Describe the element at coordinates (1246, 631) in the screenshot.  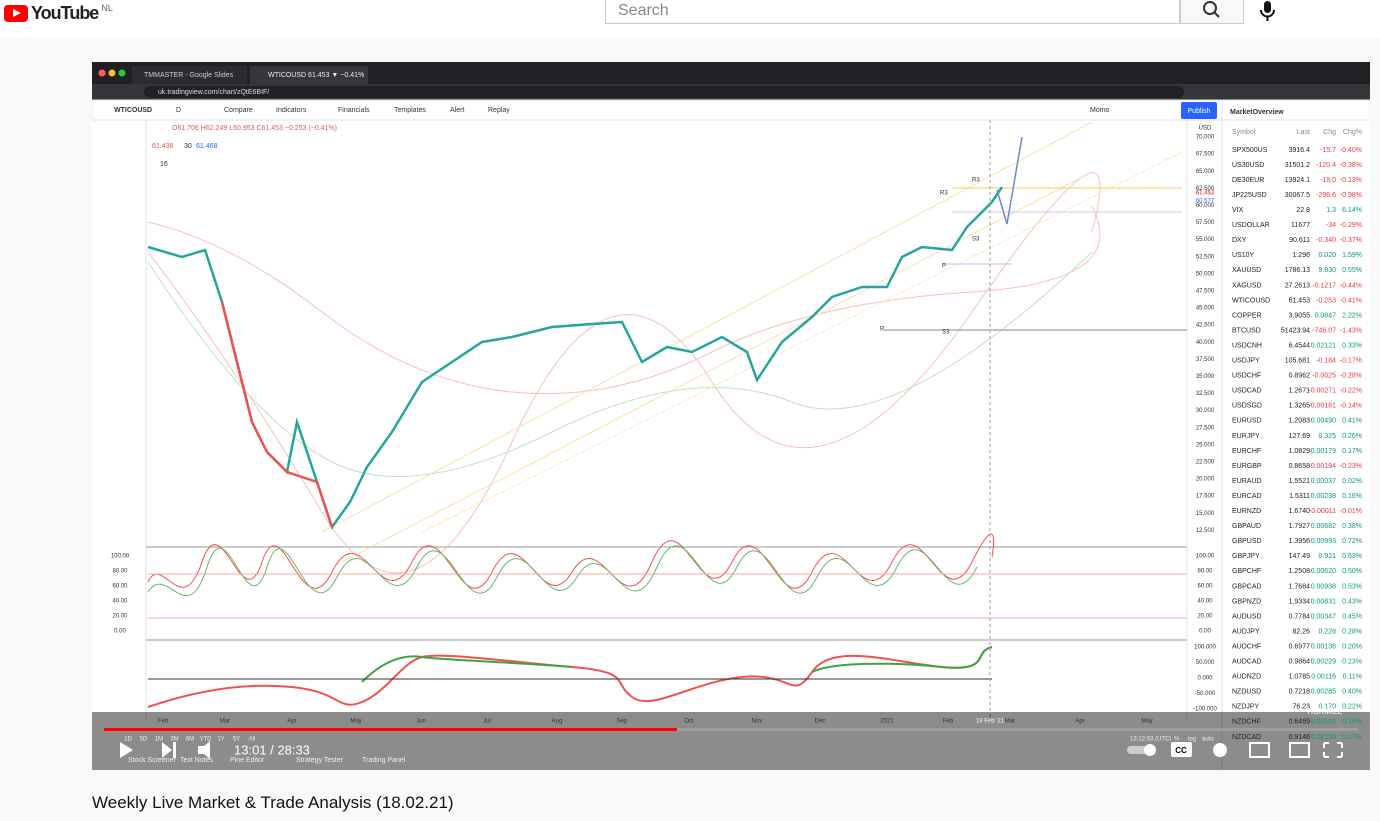
I see `watchlist-symbol: AUDJPY` at that location.